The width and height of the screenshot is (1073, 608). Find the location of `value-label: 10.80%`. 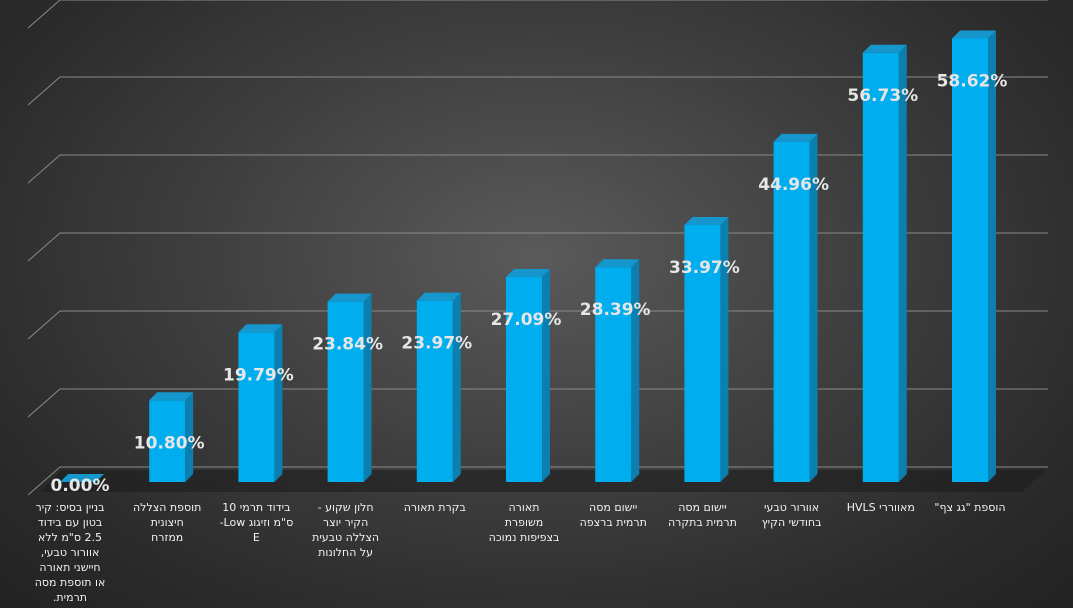

value-label: 10.80% is located at coordinates (169, 443).